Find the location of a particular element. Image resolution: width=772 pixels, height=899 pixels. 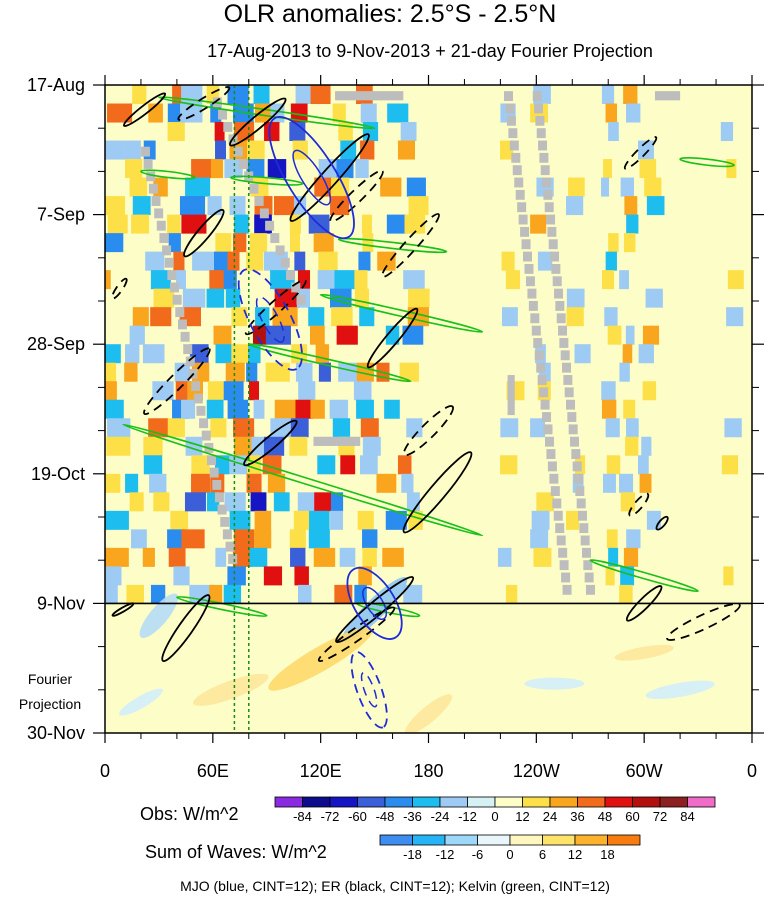

mjo-contour is located at coordinates (369, 690).